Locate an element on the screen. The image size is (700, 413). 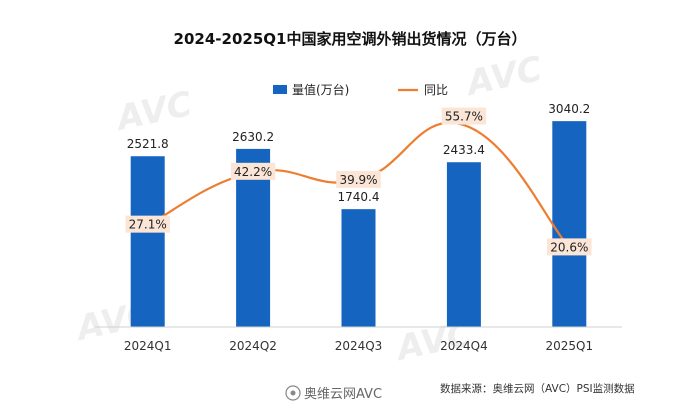
category-label-2024Q4: 2024Q4 is located at coordinates (464, 346).